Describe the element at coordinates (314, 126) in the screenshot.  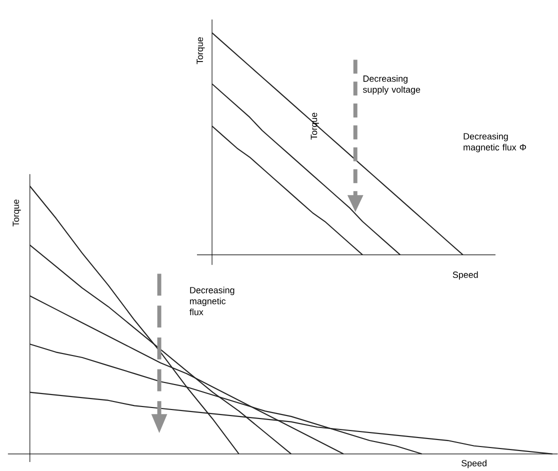
I see `annotation: Torque` at that location.